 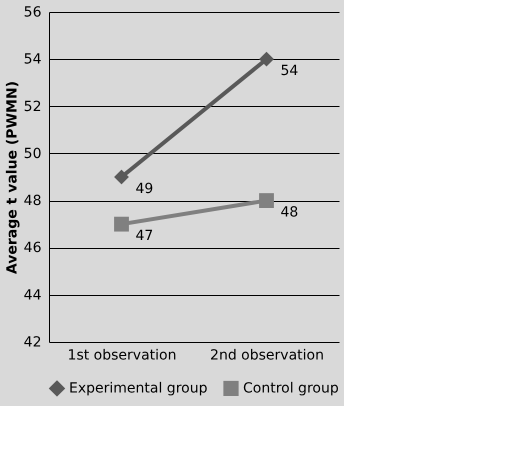 What do you see at coordinates (33, 154) in the screenshot?
I see `y-tick-label: 50` at bounding box center [33, 154].